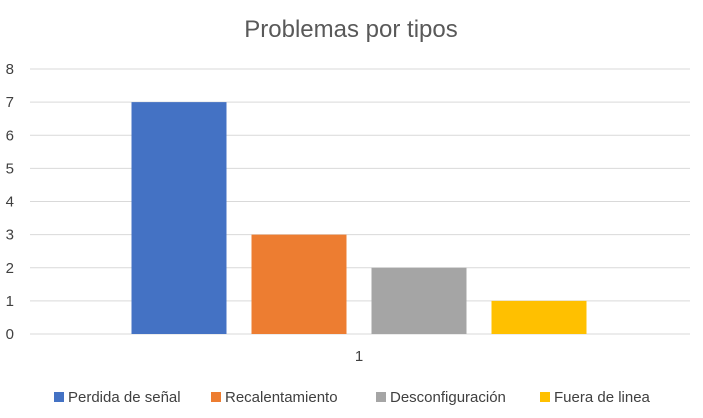 This screenshot has width=703, height=418. I want to click on y-tick-label: 7, so click(10, 102).